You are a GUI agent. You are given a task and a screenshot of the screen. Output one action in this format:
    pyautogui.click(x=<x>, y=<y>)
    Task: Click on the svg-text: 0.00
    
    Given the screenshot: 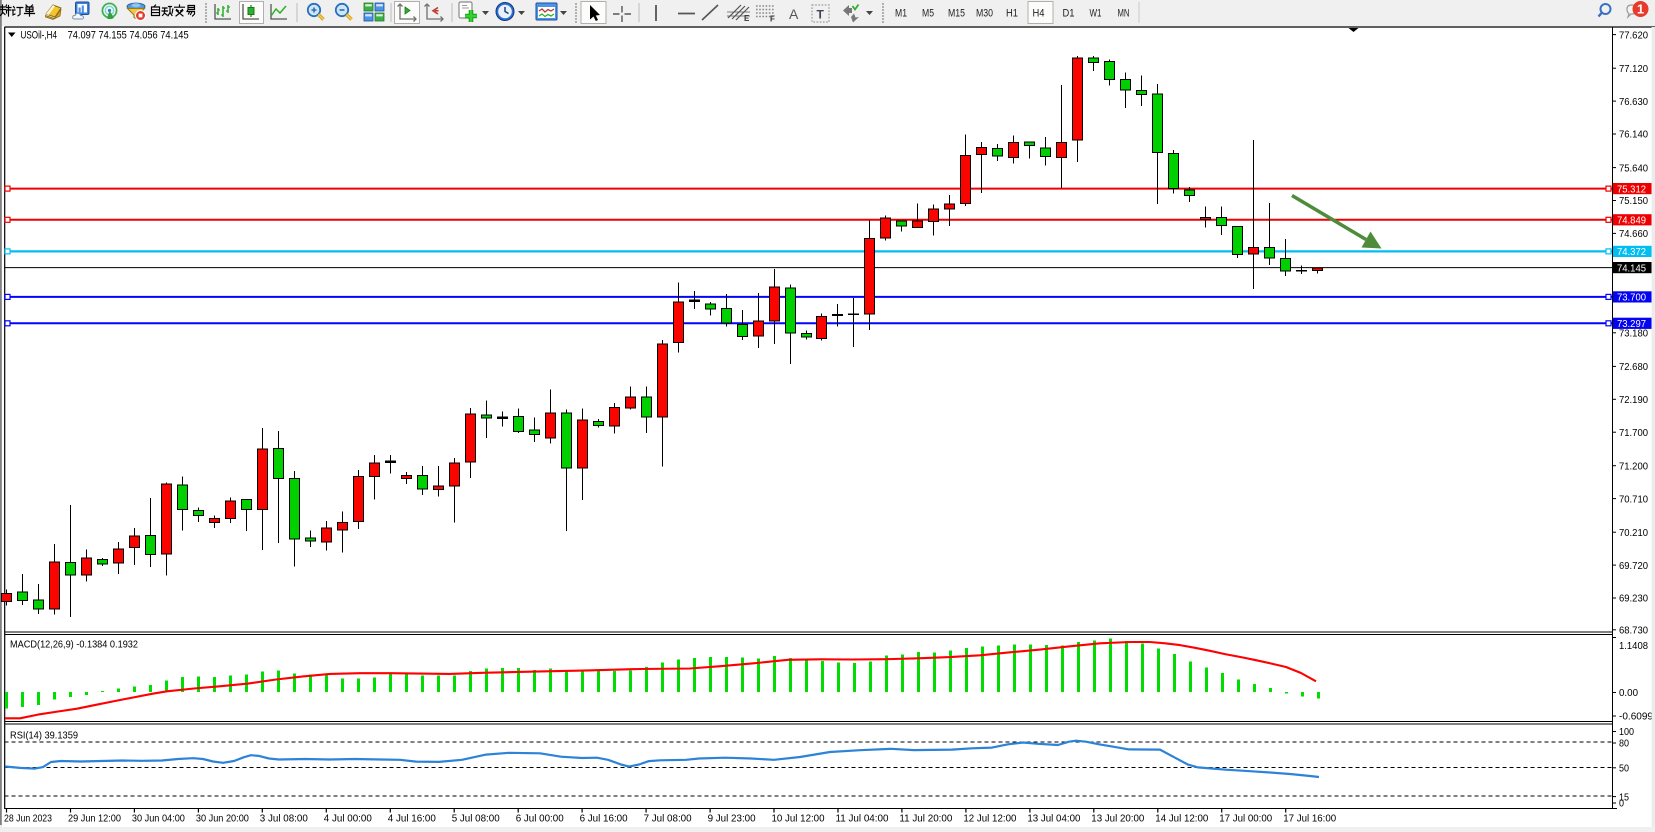 What is the action you would take?
    pyautogui.click(x=1628, y=693)
    